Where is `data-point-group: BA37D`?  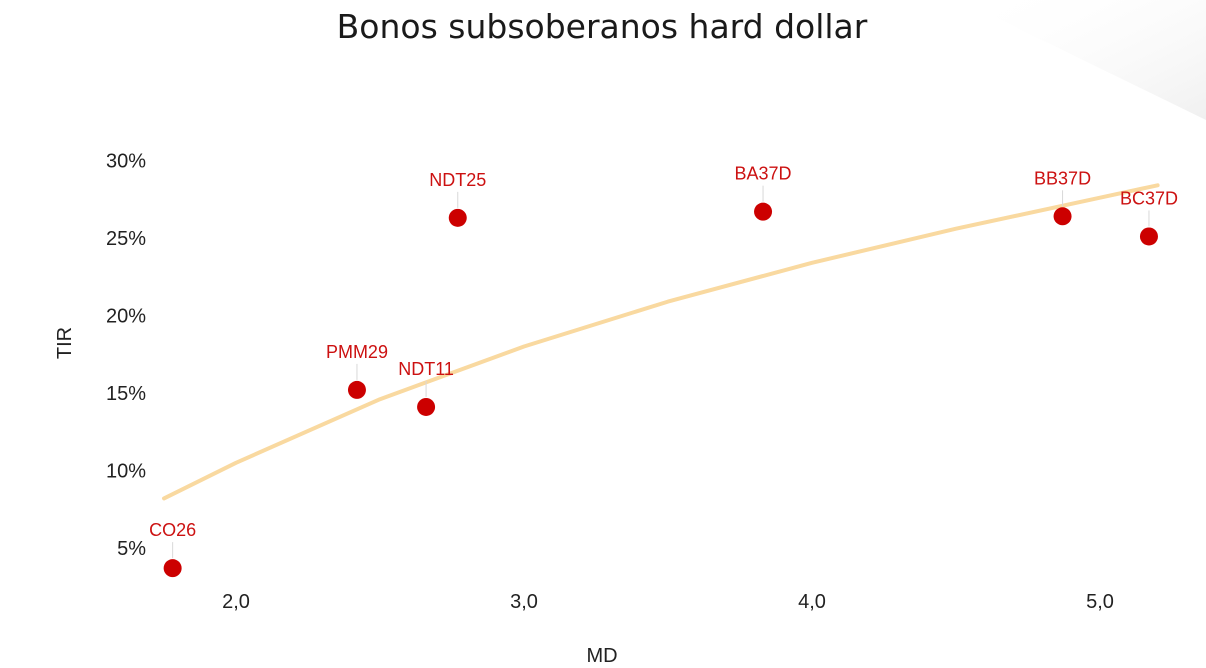 data-point-group: BA37D is located at coordinates (763, 192).